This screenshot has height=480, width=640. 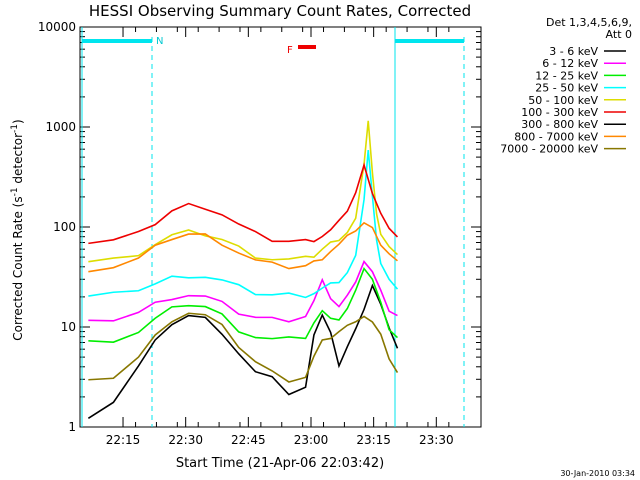 I want to click on legend-label: 50 - 100 keV, so click(x=563, y=100).